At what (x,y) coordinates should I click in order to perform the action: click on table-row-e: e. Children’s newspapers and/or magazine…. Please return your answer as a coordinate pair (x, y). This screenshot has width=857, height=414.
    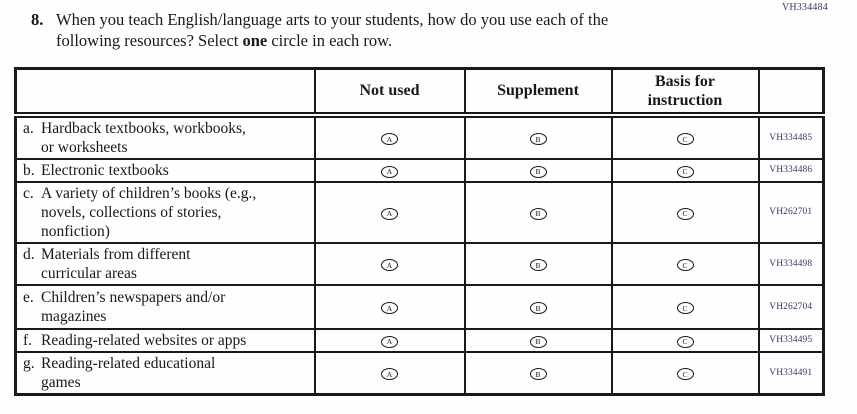
    Looking at the image, I should click on (419, 306).